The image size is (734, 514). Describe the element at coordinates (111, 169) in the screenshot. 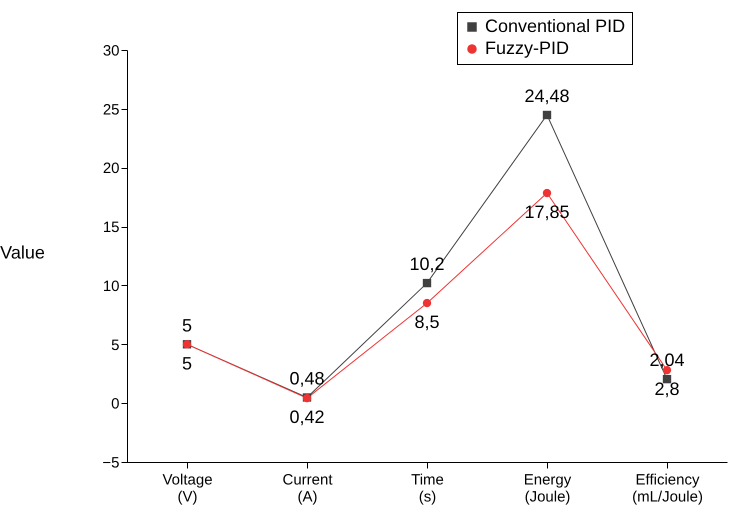

I see `y-tick-label: 20` at that location.